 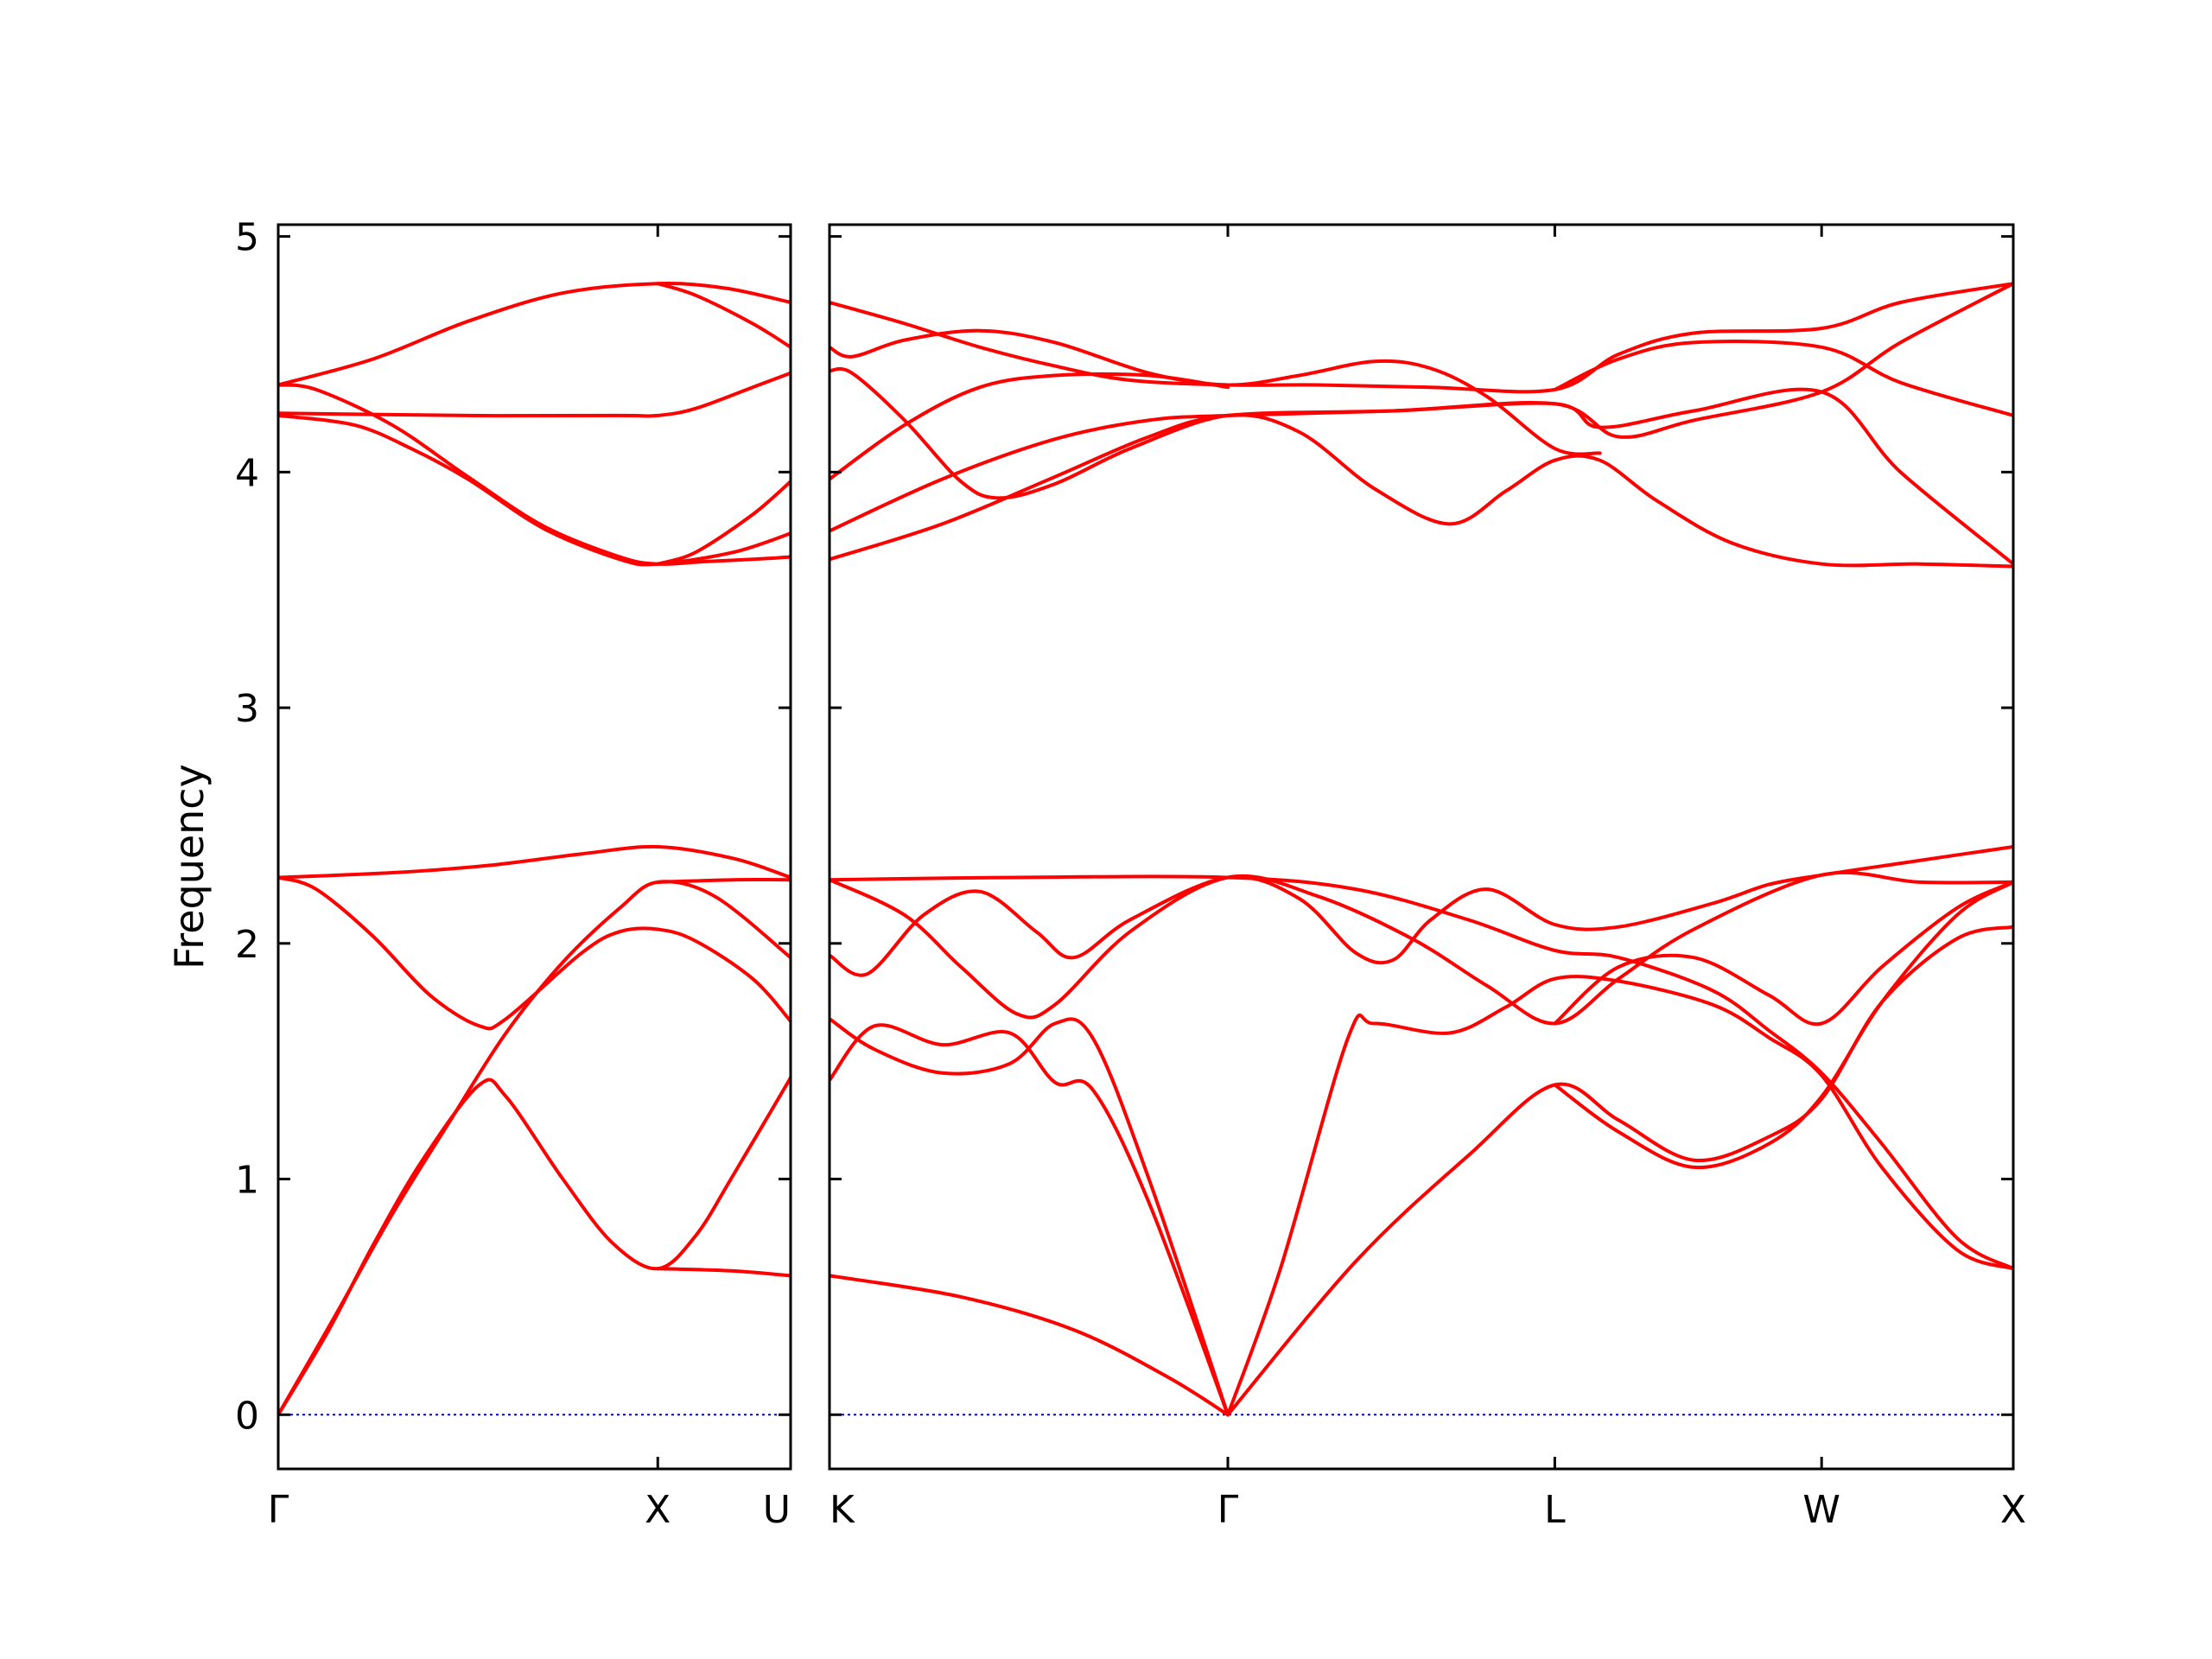 I want to click on x-tick-label-K: K, so click(x=842, y=1510).